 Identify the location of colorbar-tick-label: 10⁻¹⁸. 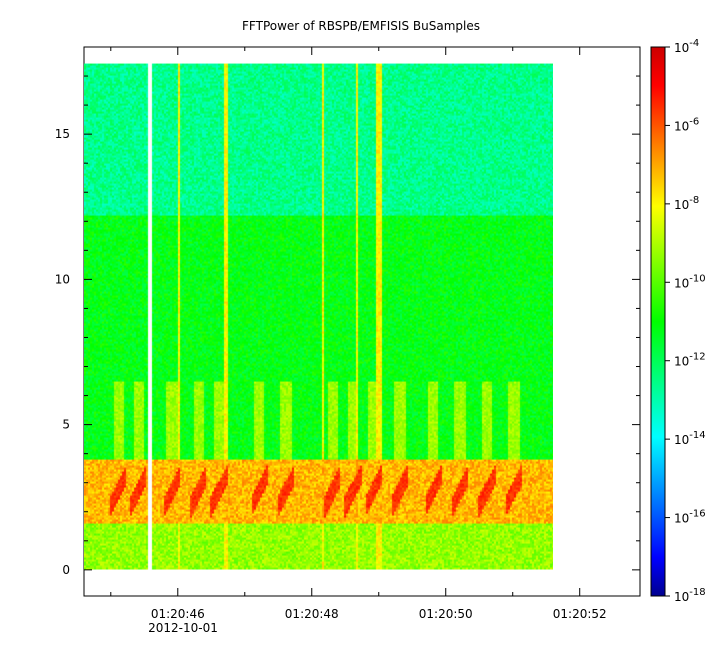
(690, 595).